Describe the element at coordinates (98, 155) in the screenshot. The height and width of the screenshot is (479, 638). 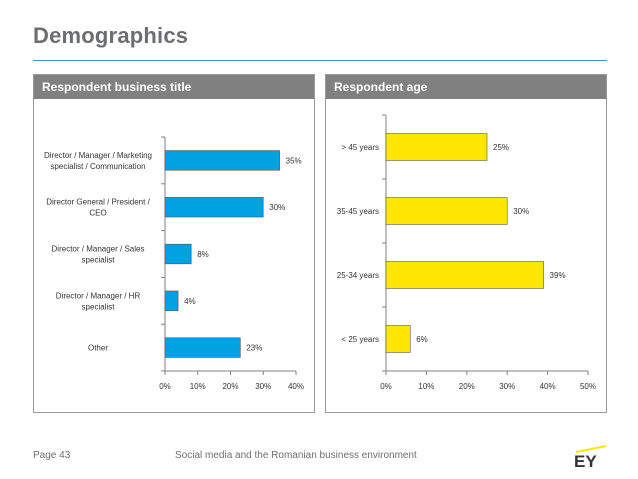
I see `category-label: Director / Manager / Marketing` at that location.